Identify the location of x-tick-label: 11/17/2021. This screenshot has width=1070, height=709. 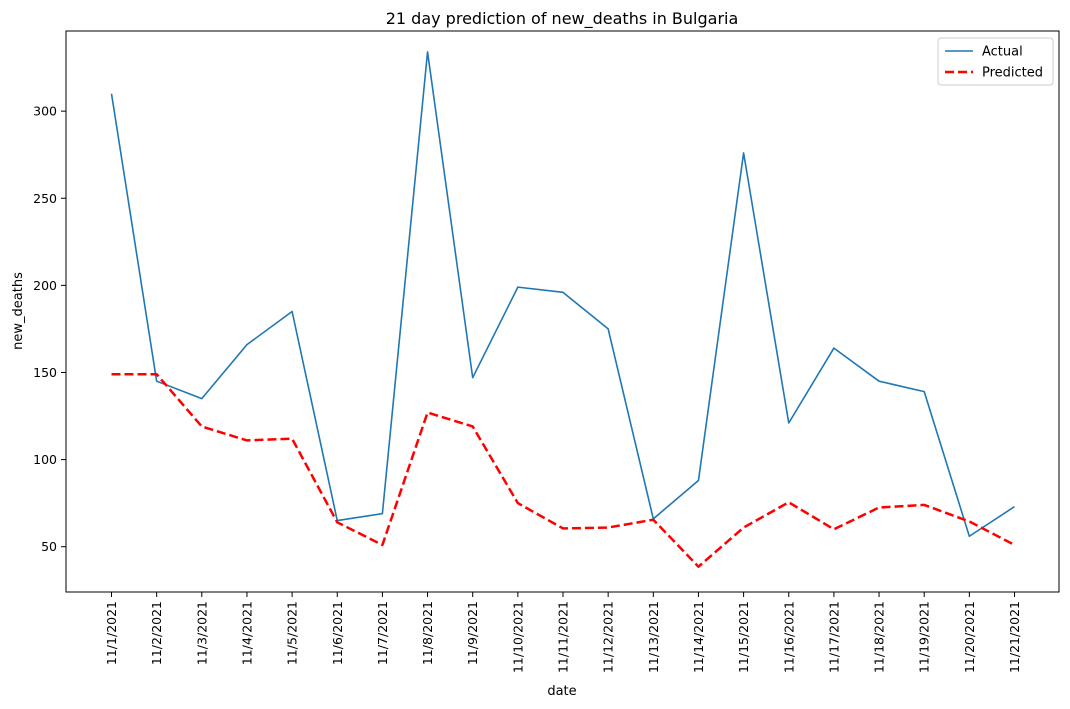
(833, 637).